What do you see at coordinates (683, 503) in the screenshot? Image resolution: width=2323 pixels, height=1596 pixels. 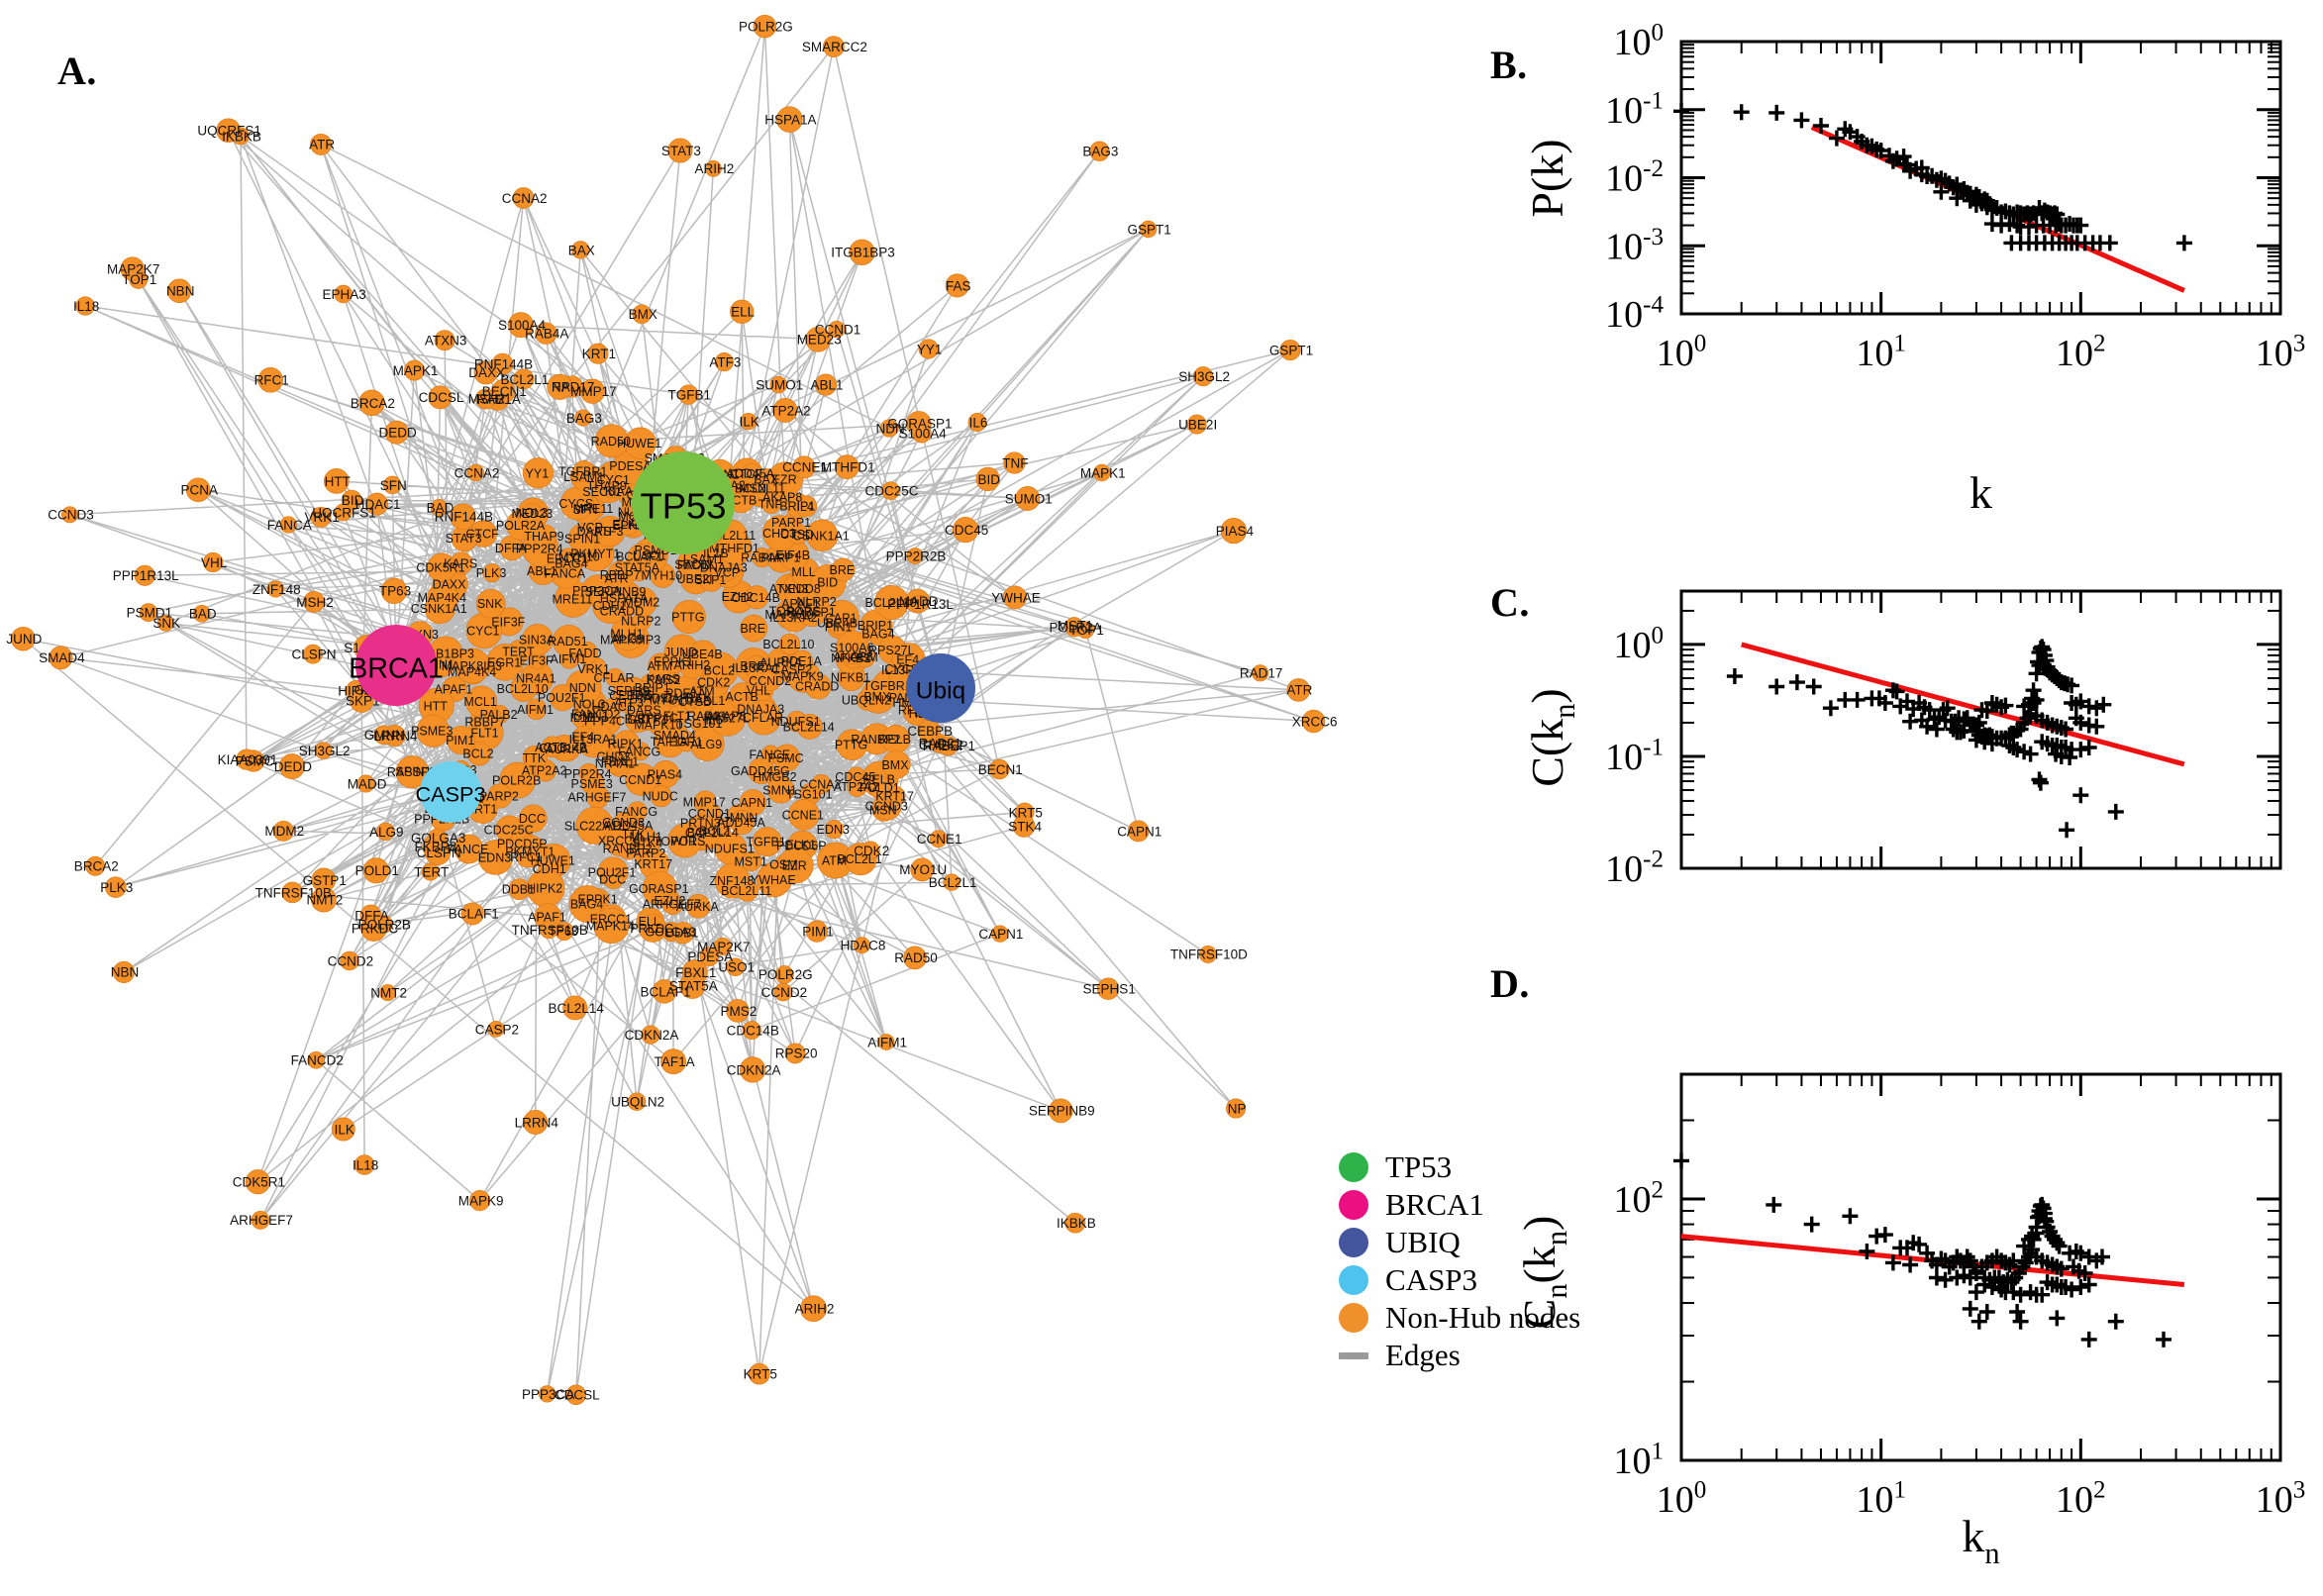 I see `hub-node-tp53` at bounding box center [683, 503].